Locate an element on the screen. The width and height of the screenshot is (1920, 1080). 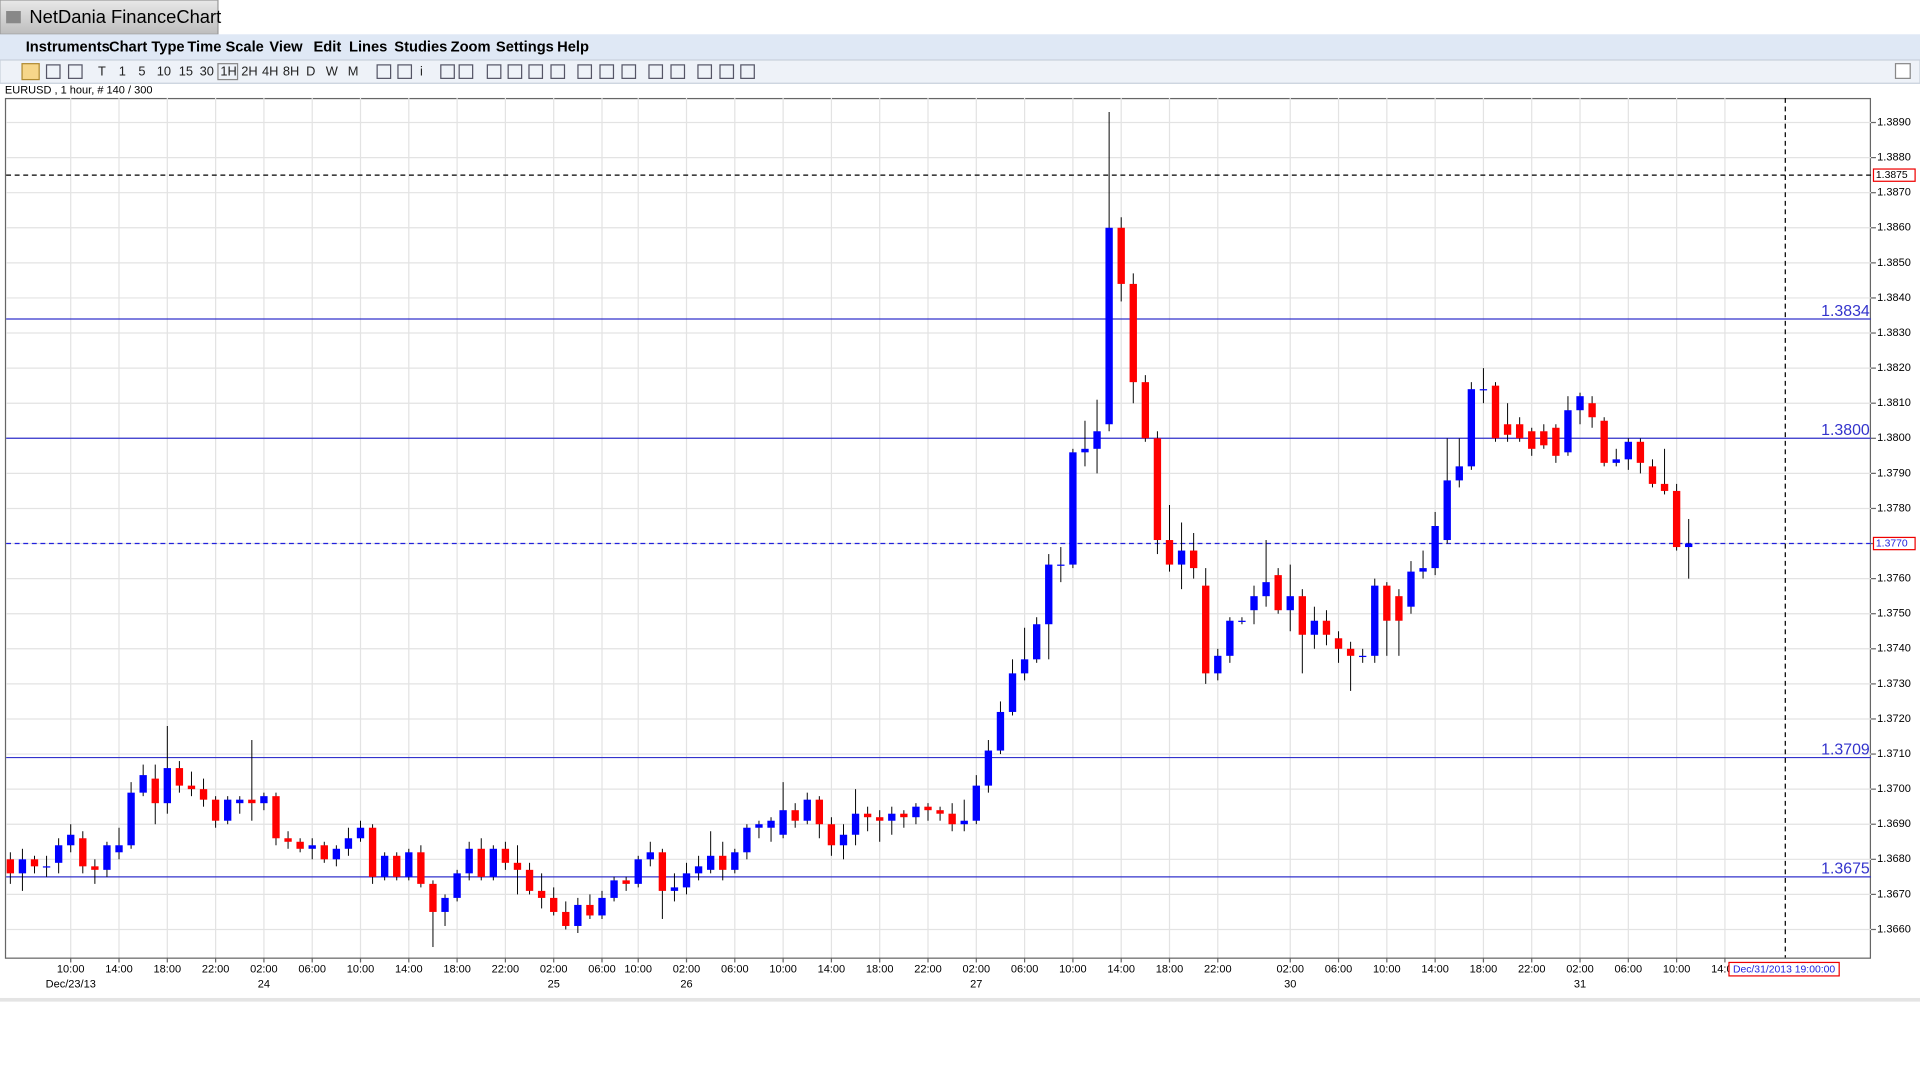
symbol-info: EURUSD , 1 hour, # 140 / 300 is located at coordinates (79, 91).